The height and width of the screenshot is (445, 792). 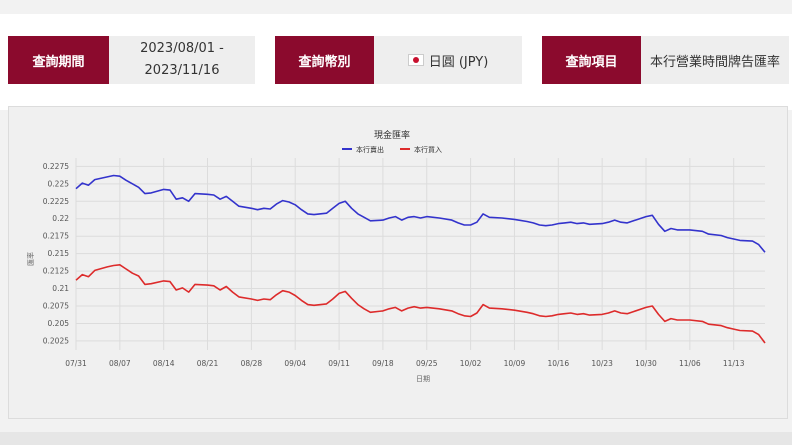 What do you see at coordinates (59, 183) in the screenshot?
I see `y-tick-label: 0.225` at bounding box center [59, 183].